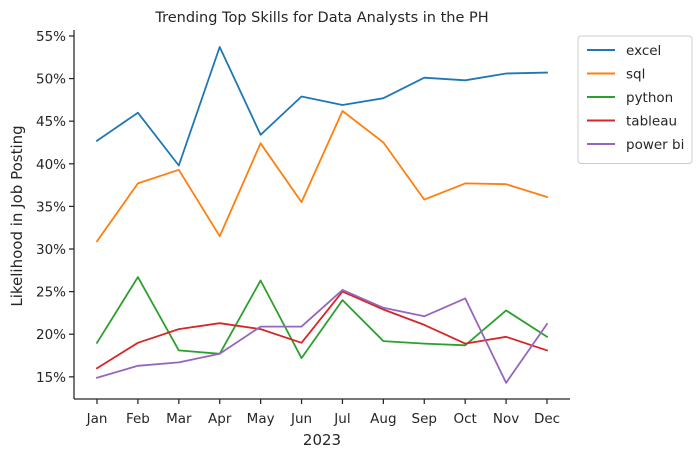 Image resolution: width=700 pixels, height=457 pixels. I want to click on y-tick-label: 15%, so click(51, 378).